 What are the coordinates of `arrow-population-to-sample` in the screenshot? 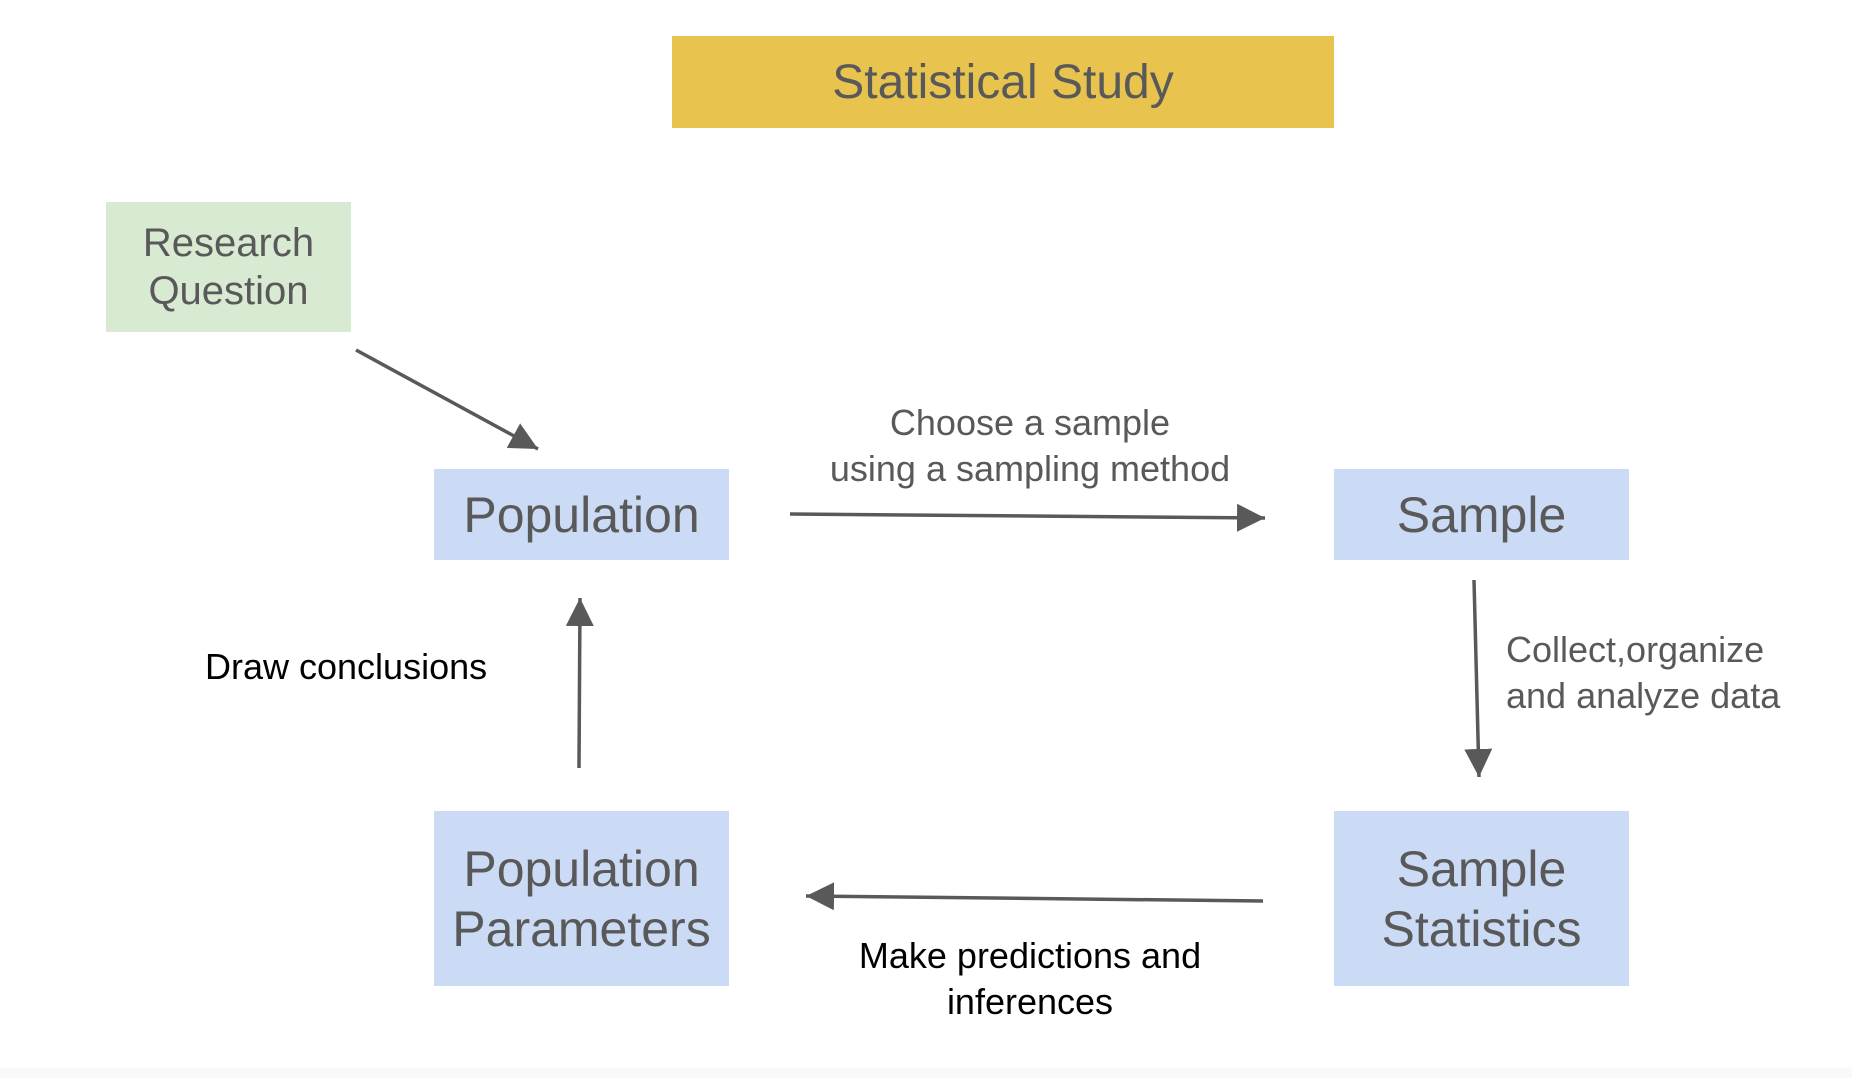 It's located at (1027, 517).